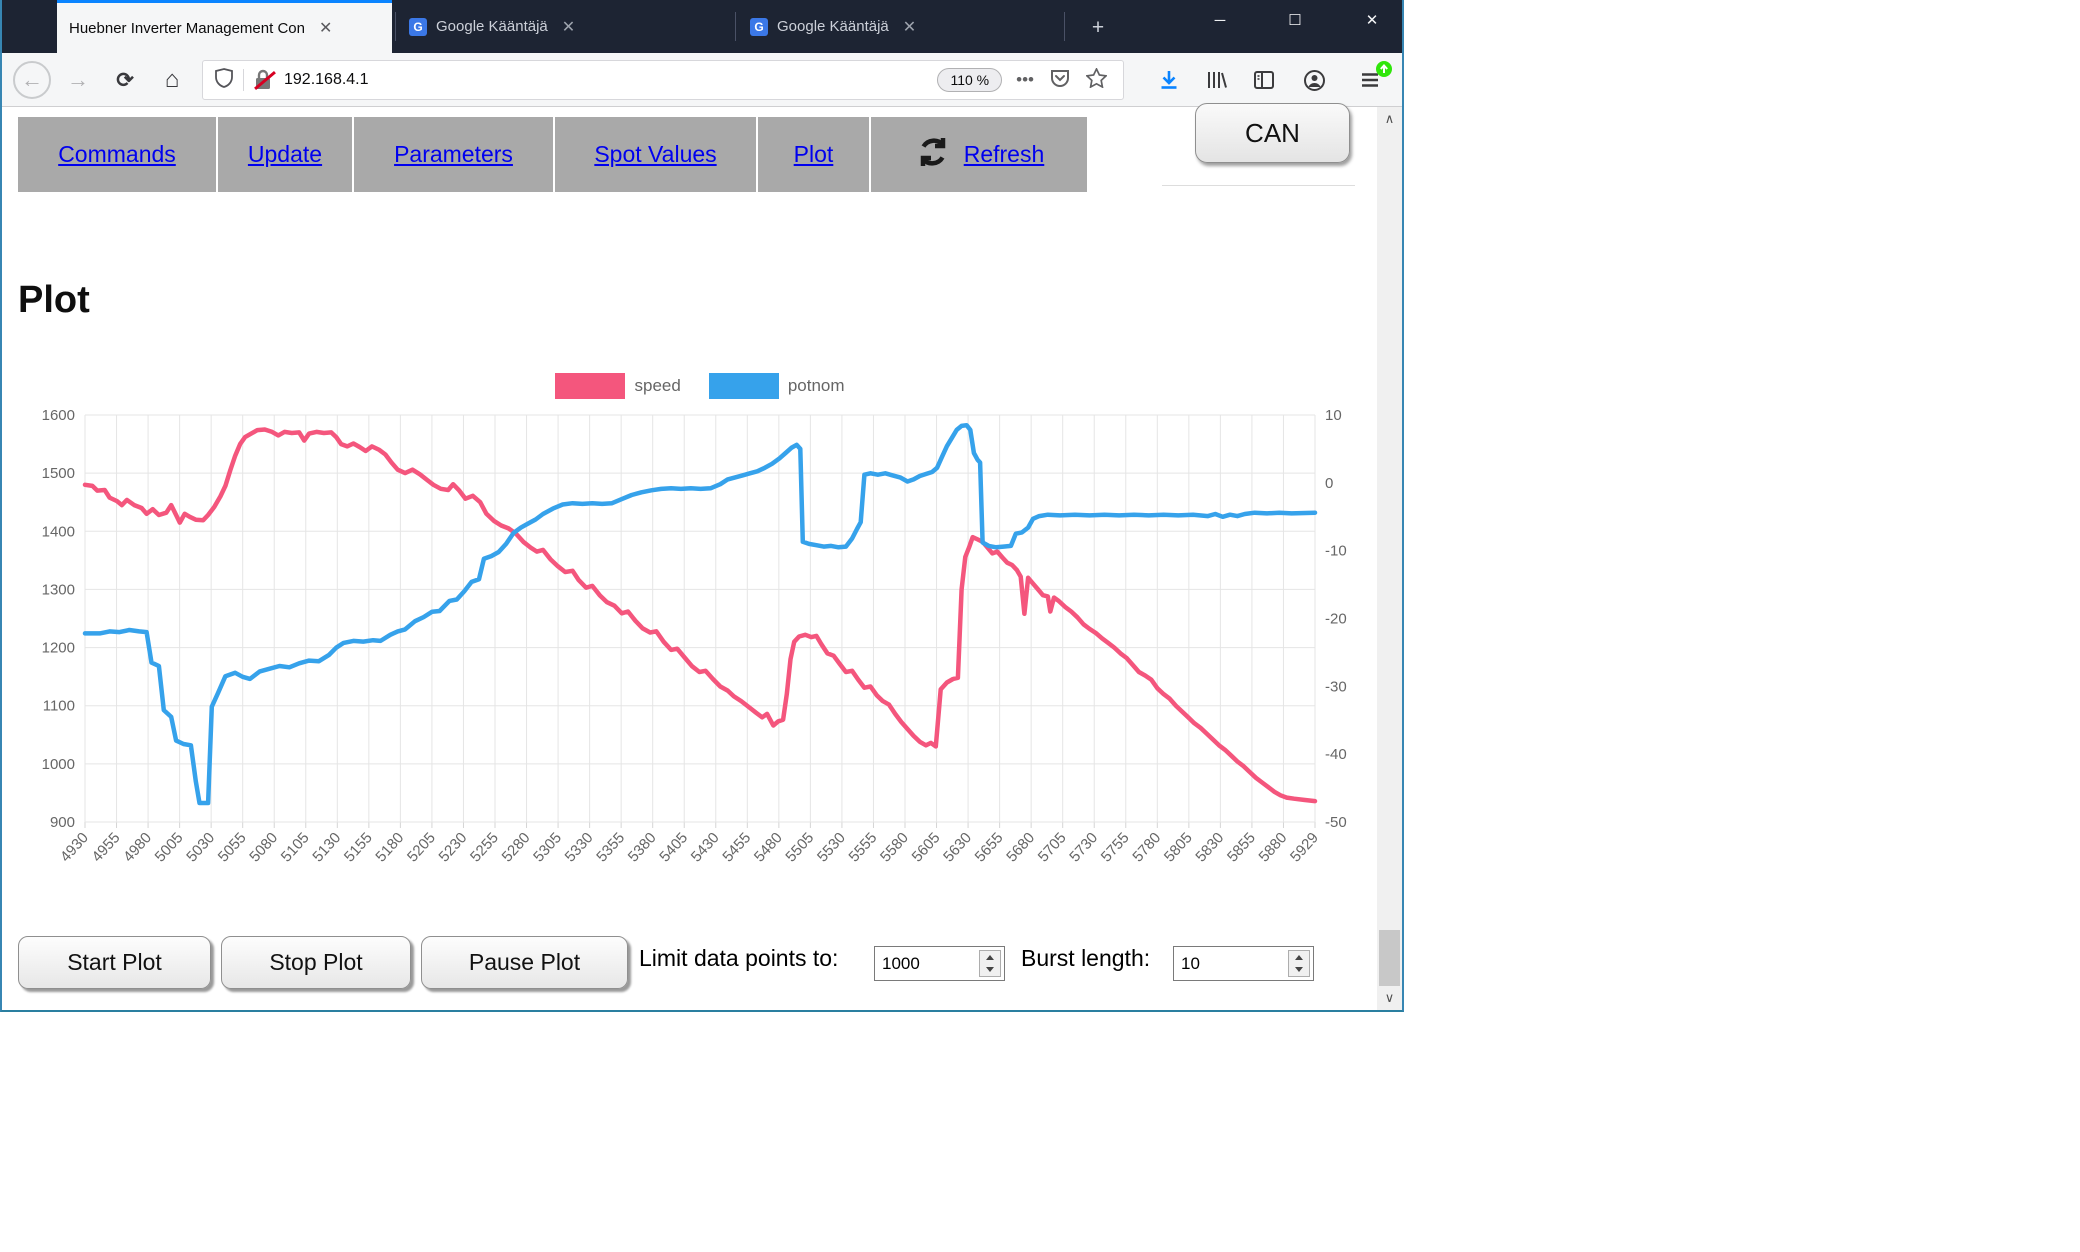 This screenshot has height=1252, width=2080. What do you see at coordinates (484, 847) in the screenshot?
I see `svg-text: 5255` at bounding box center [484, 847].